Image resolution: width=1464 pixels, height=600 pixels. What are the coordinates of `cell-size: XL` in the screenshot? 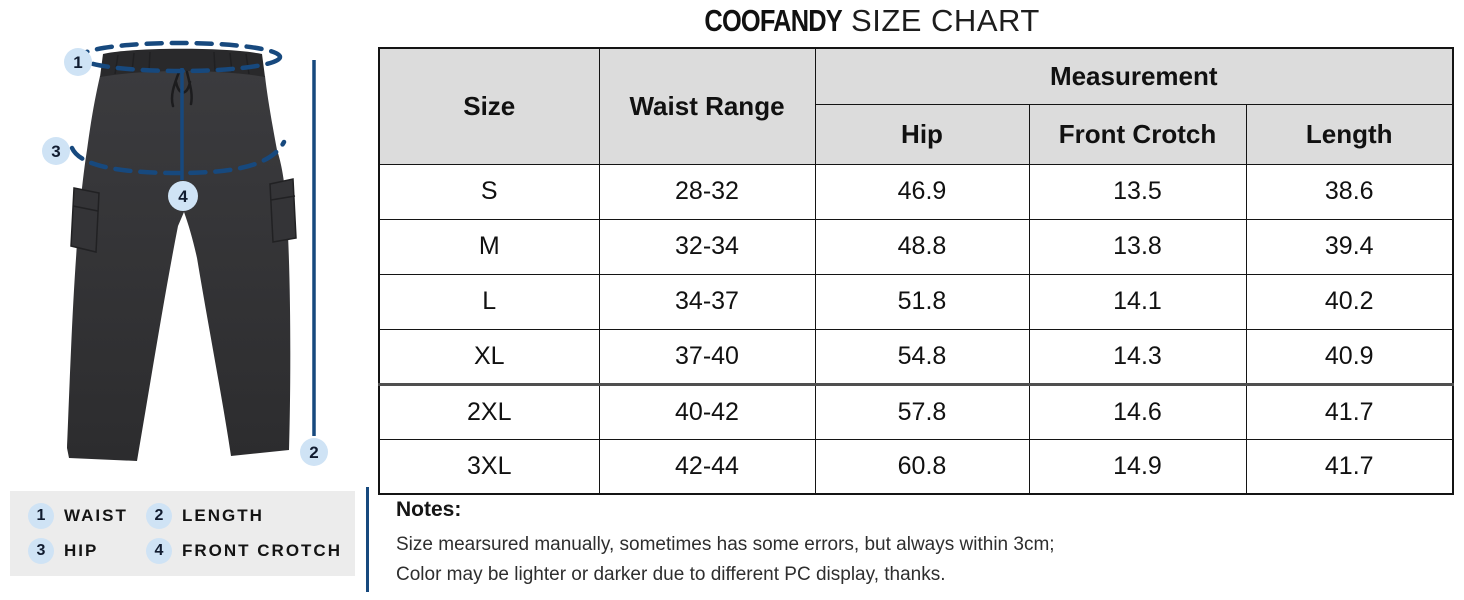 It's located at (489, 356).